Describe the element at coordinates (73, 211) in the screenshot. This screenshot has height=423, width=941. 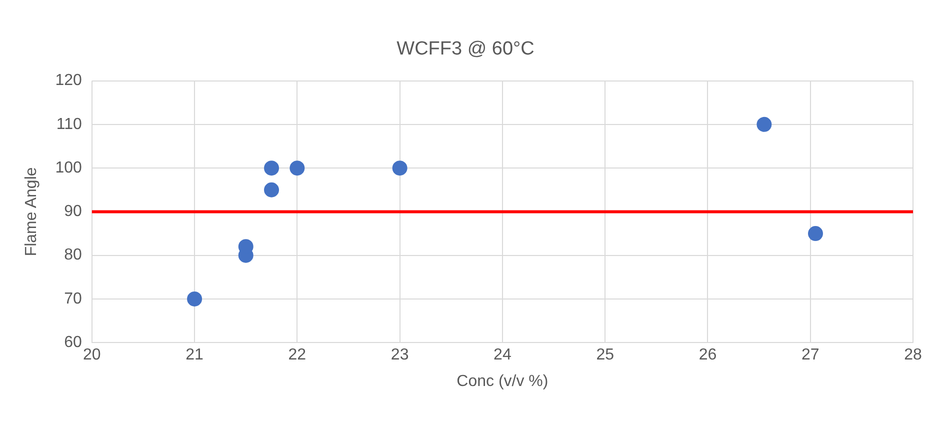
I see `y-tick-label: 90` at that location.